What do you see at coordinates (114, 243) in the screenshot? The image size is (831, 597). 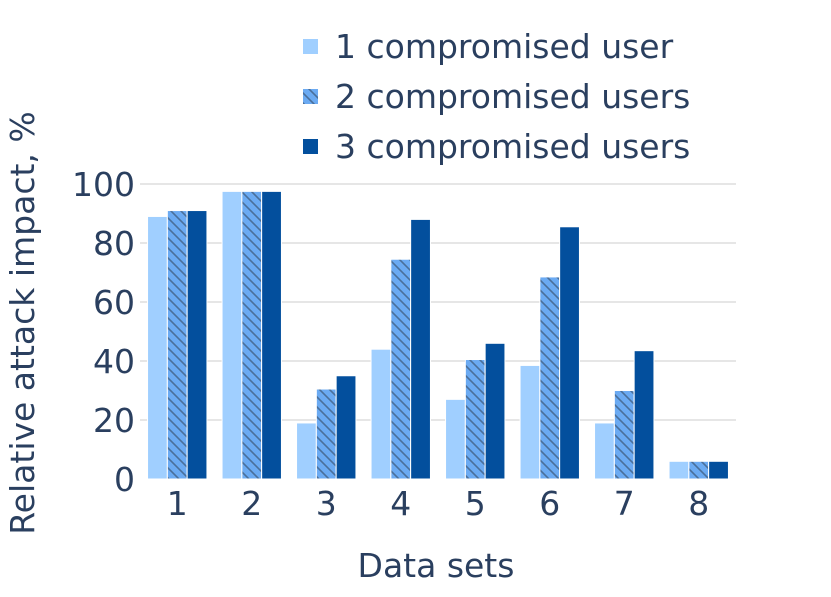 I see `y-tick-label: 80` at bounding box center [114, 243].